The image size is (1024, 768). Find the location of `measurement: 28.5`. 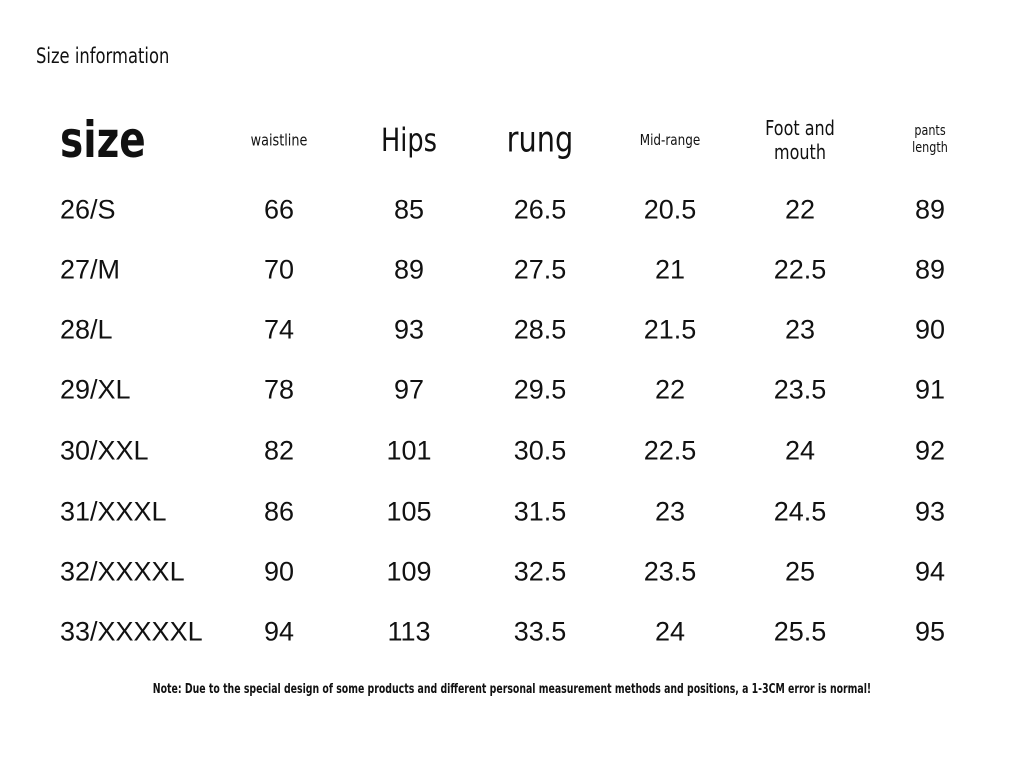

measurement: 28.5 is located at coordinates (540, 329).